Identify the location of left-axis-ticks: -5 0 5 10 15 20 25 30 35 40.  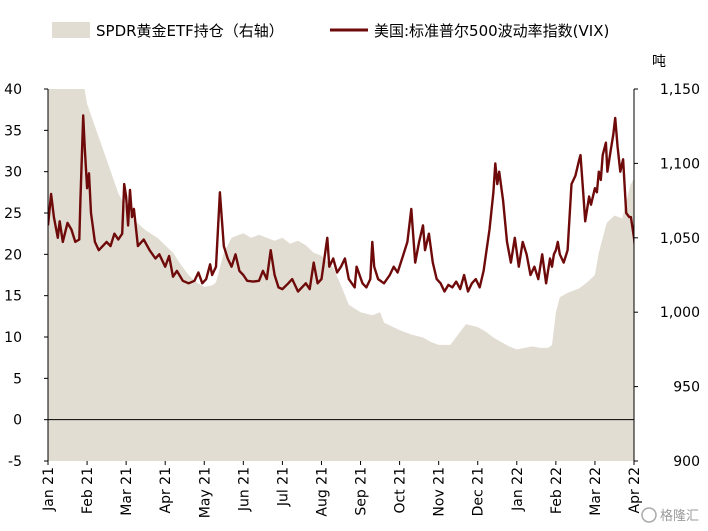
(26, 276).